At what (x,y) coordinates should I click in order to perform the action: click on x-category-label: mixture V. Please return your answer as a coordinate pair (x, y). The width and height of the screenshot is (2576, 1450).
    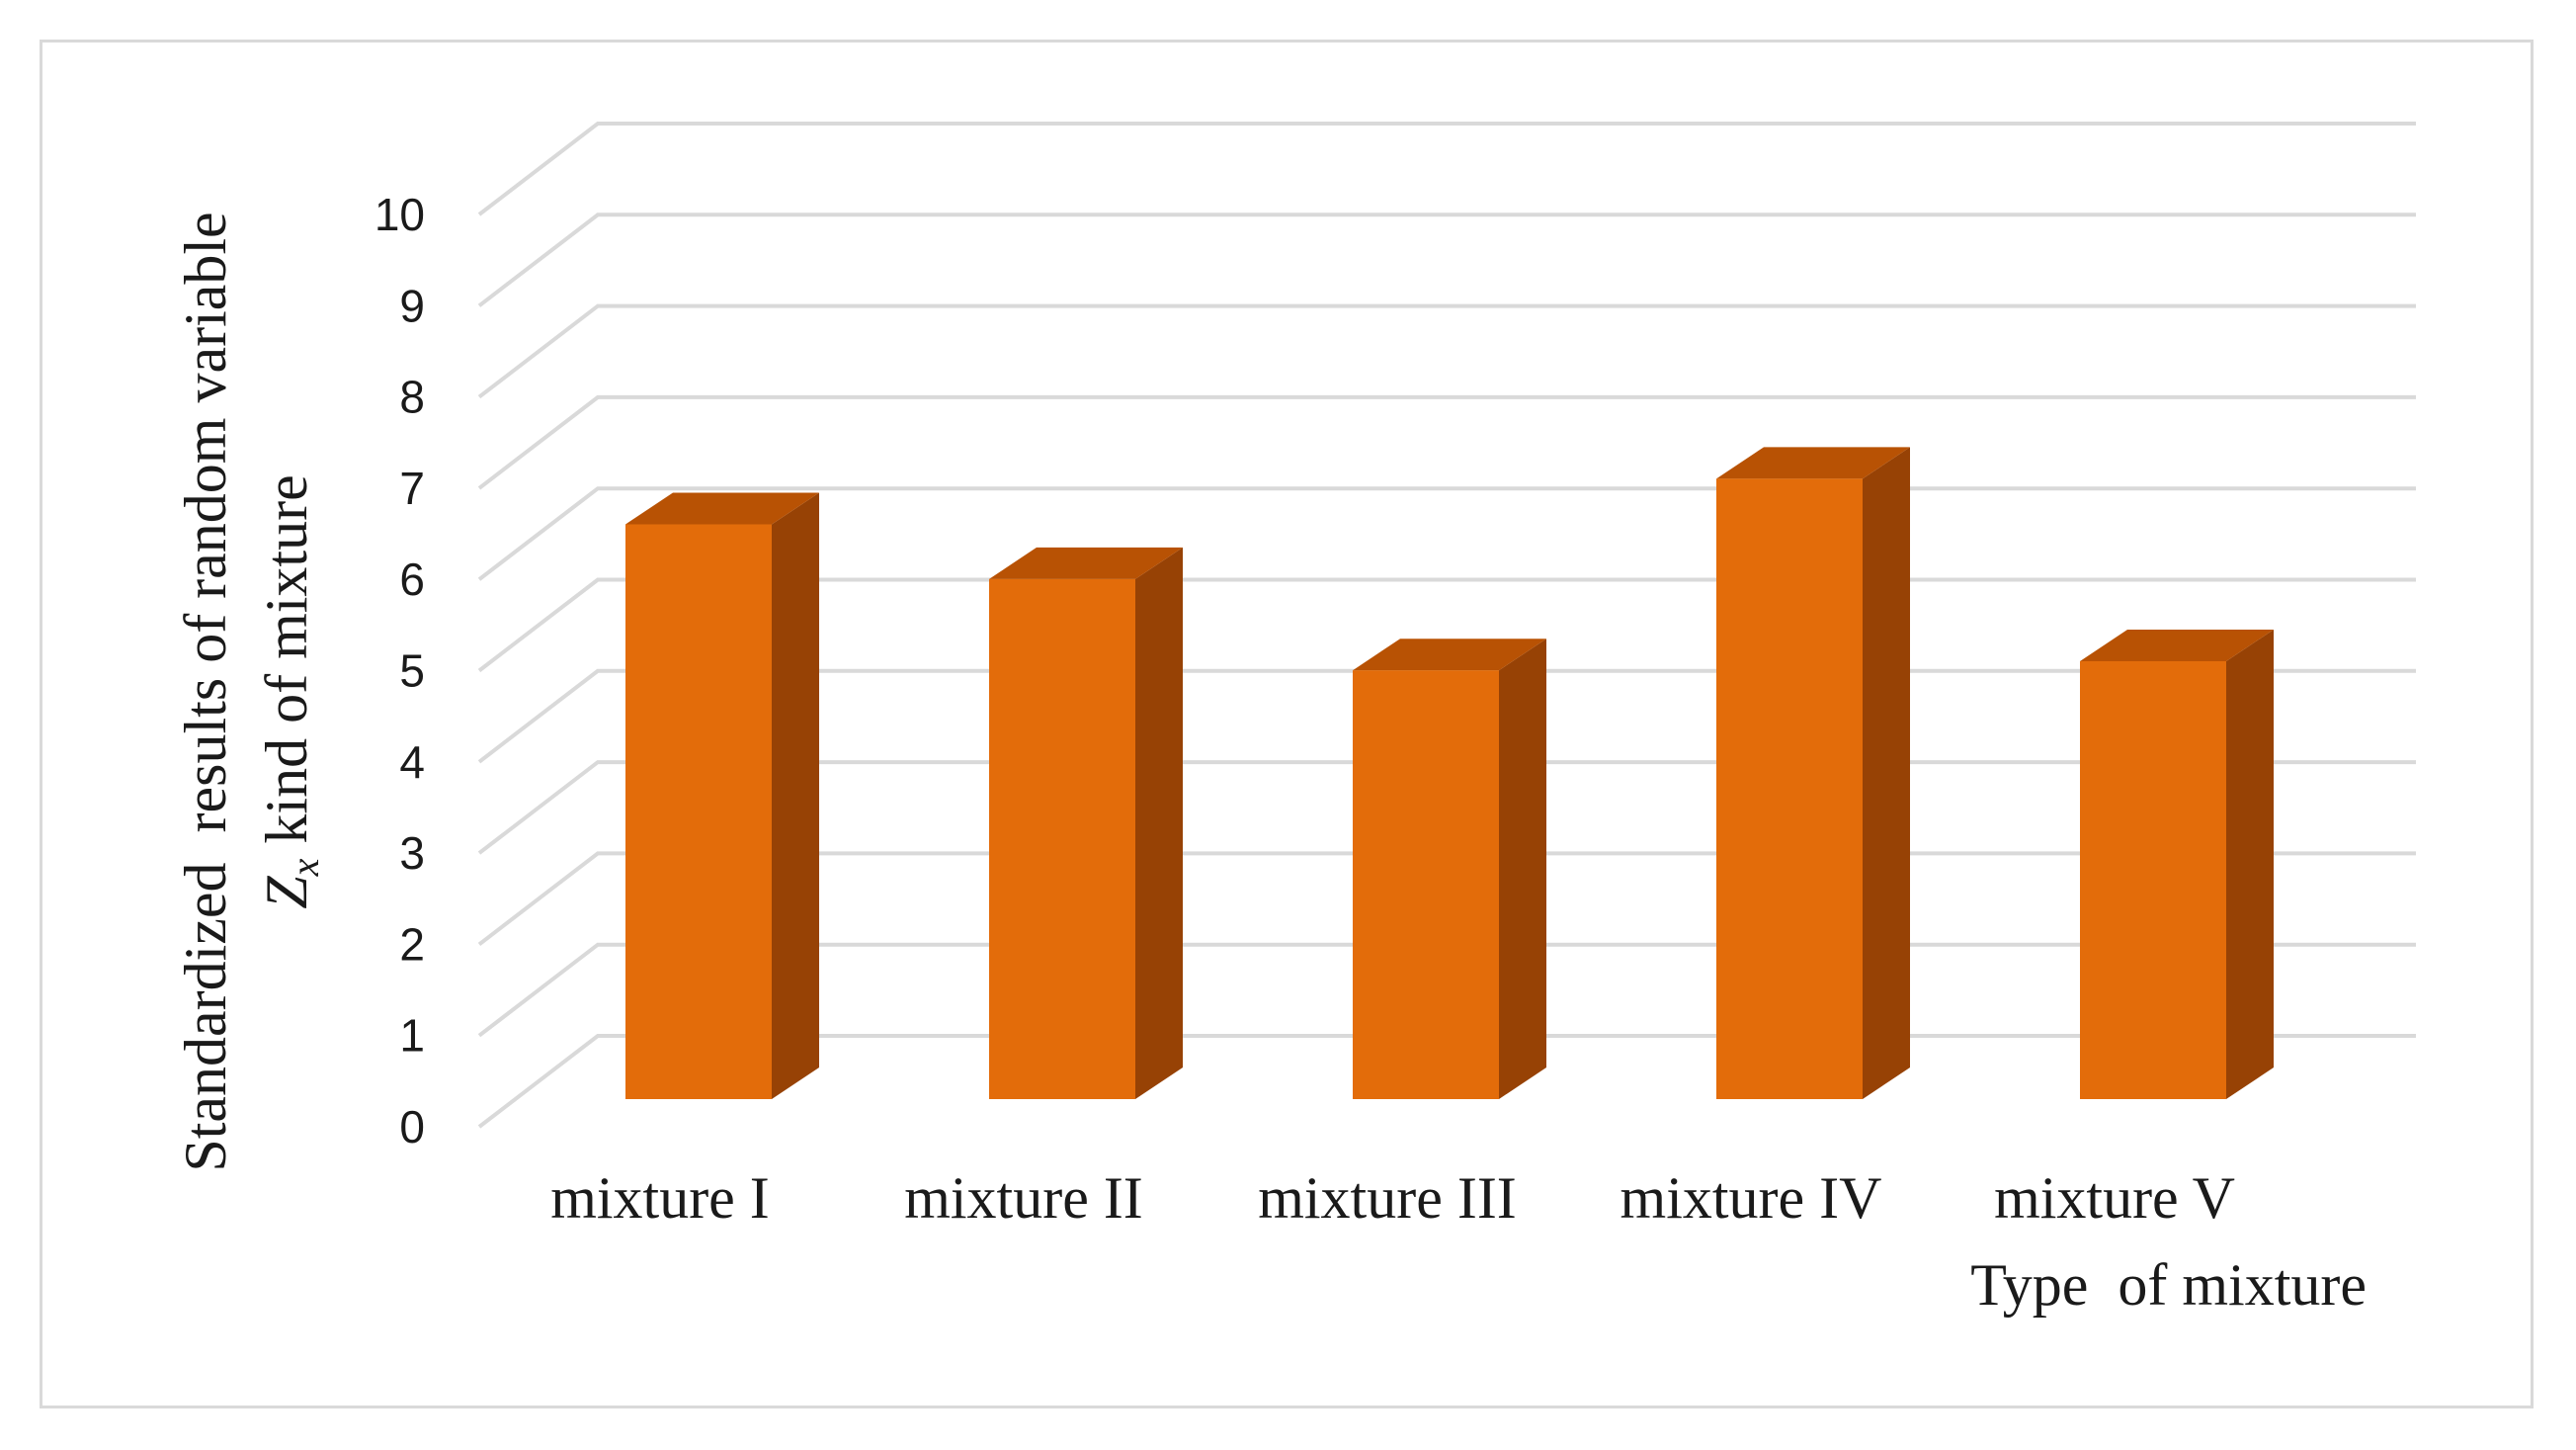
    Looking at the image, I should click on (2114, 1198).